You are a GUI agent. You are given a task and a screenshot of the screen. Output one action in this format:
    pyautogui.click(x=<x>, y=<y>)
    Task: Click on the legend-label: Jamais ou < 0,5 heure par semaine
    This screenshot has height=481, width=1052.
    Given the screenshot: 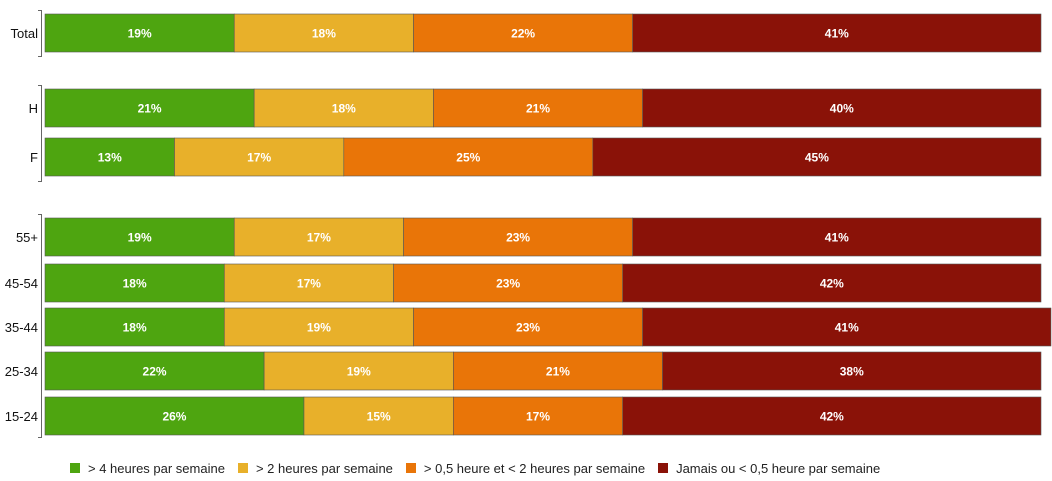 What is the action you would take?
    pyautogui.click(x=778, y=468)
    